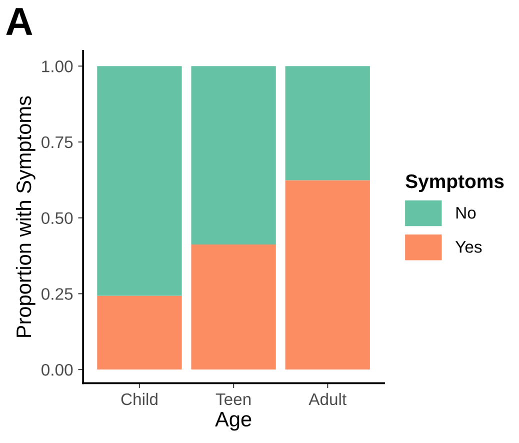 The width and height of the screenshot is (519, 443). Describe the element at coordinates (26, 216) in the screenshot. I see `y-axis-title: Proportion with Symptoms` at that location.